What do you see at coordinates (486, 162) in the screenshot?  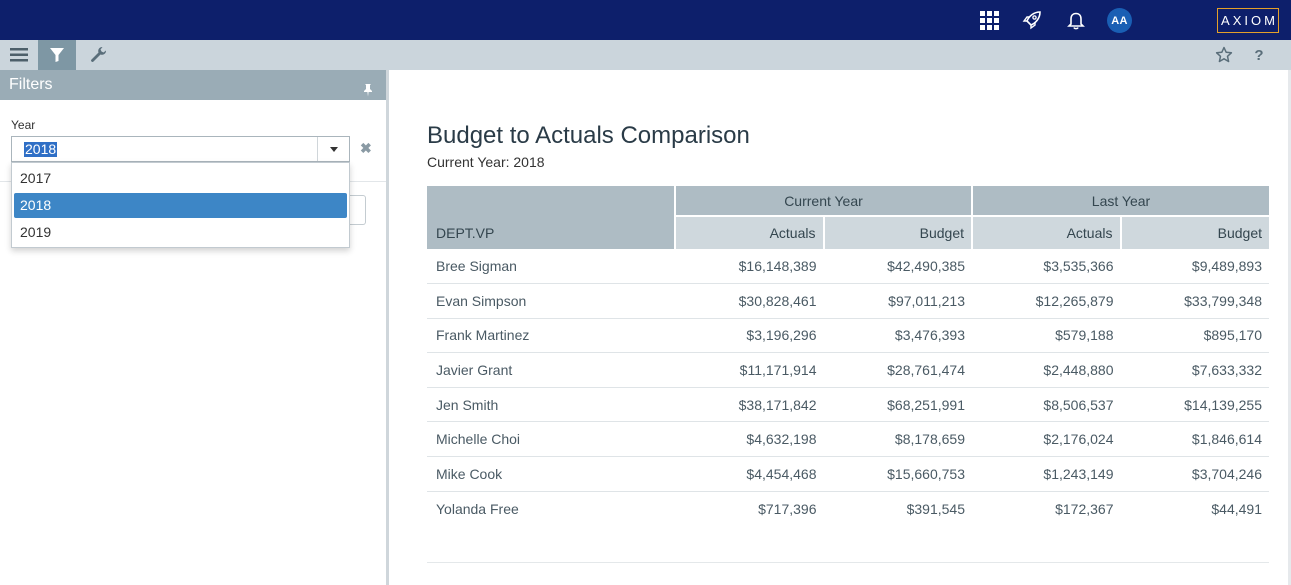 I see `report-subtitle: Current Year: 2018` at bounding box center [486, 162].